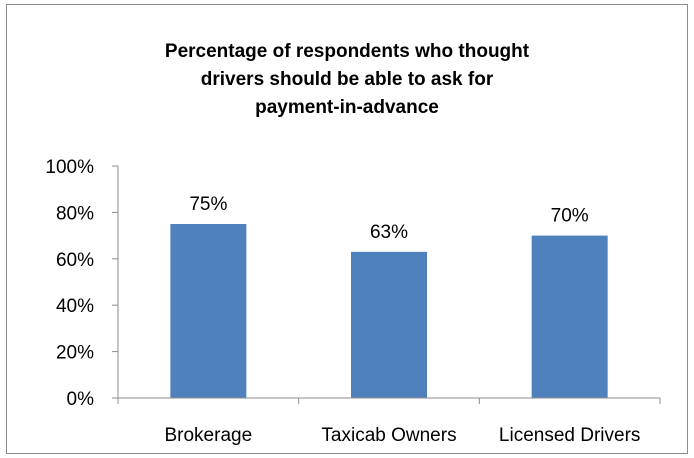 This screenshot has height=458, width=694. Describe the element at coordinates (208, 435) in the screenshot. I see `x-tick-label: Brokerage` at that location.